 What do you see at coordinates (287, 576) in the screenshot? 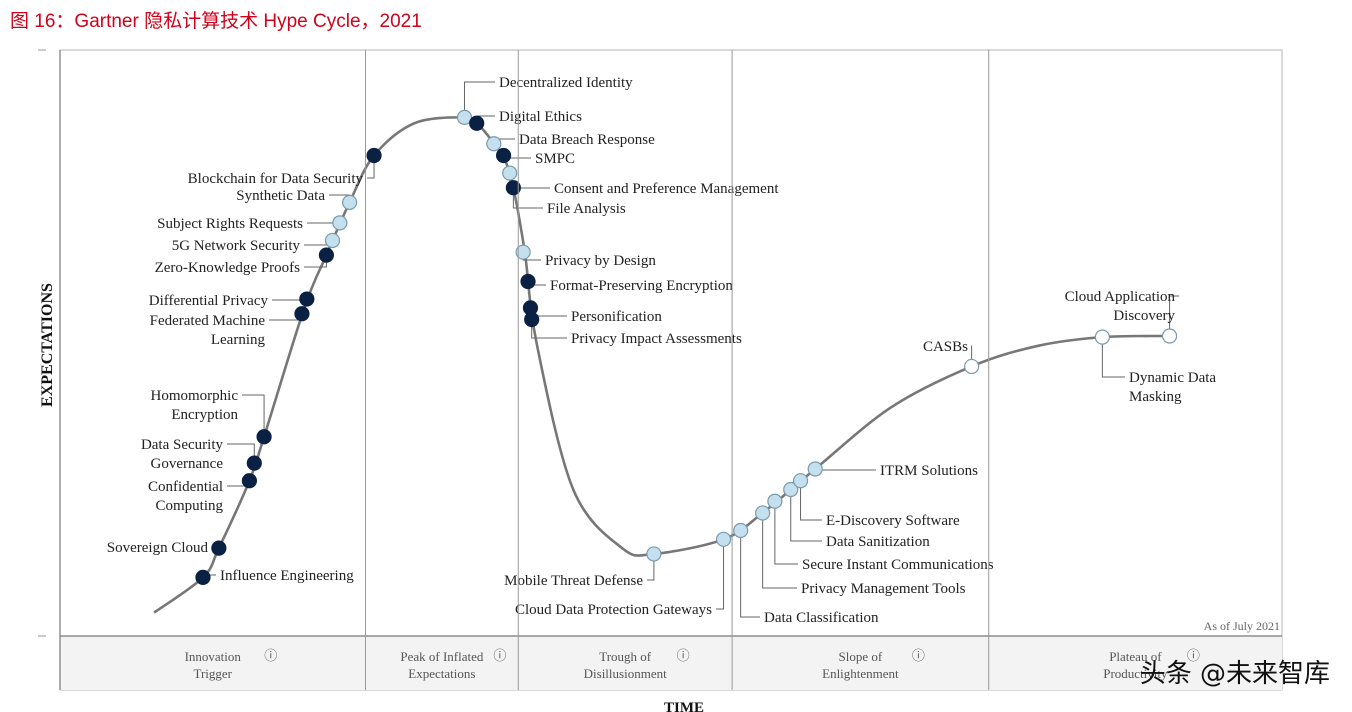
I see `tech-label: Influence Engineering` at bounding box center [287, 576].